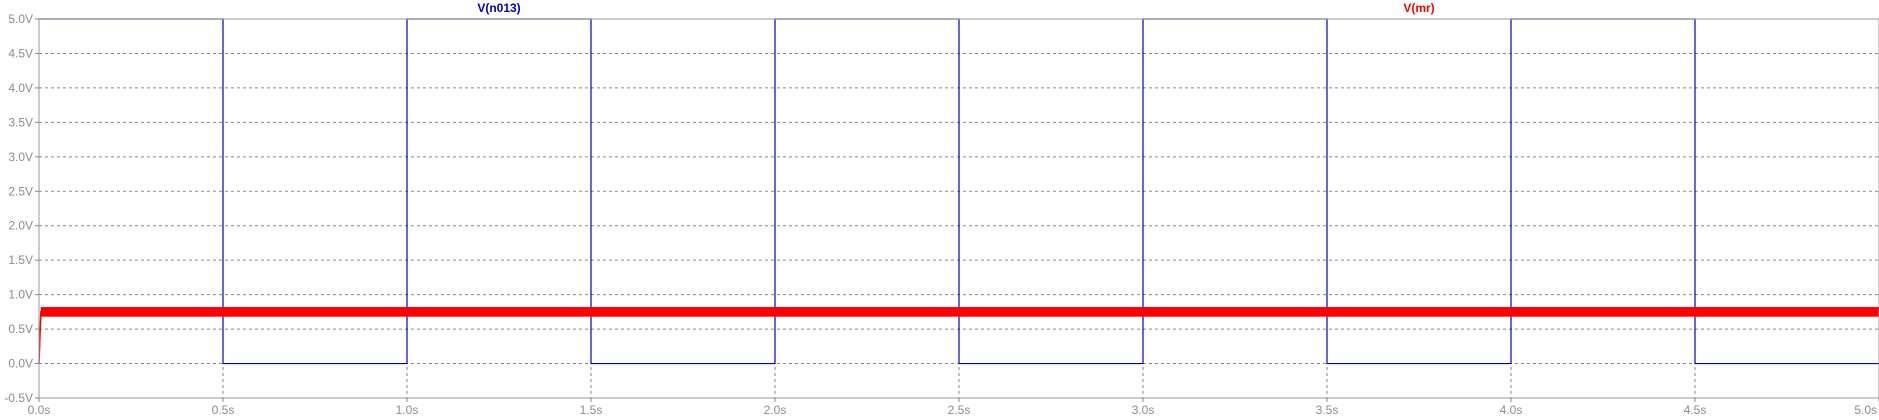 The image size is (1879, 420). Describe the element at coordinates (20, 53) in the screenshot. I see `y-tick-label: 4.5V` at that location.